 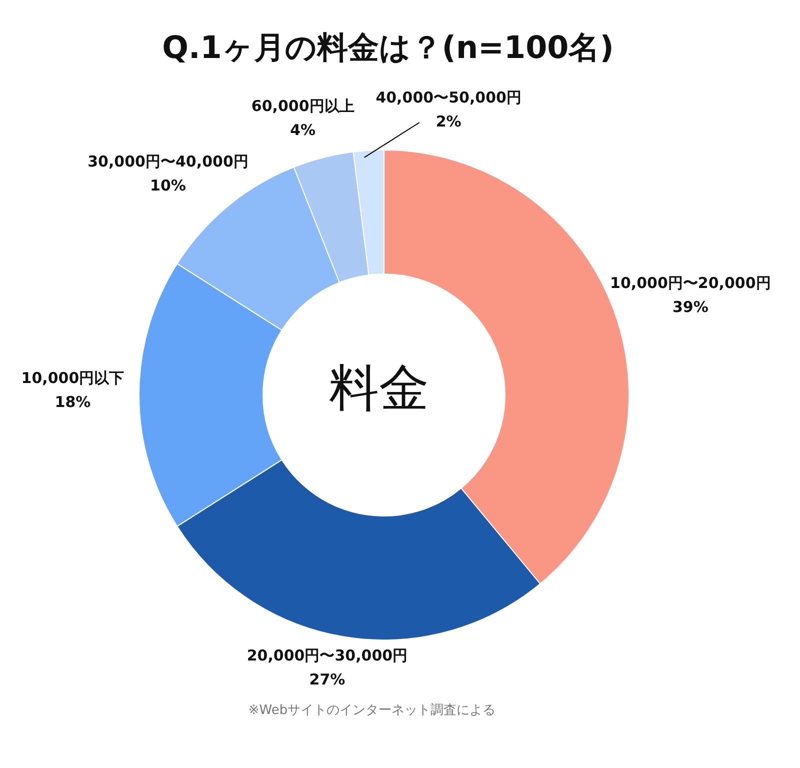 I want to click on data-label: 10%, so click(x=168, y=185).